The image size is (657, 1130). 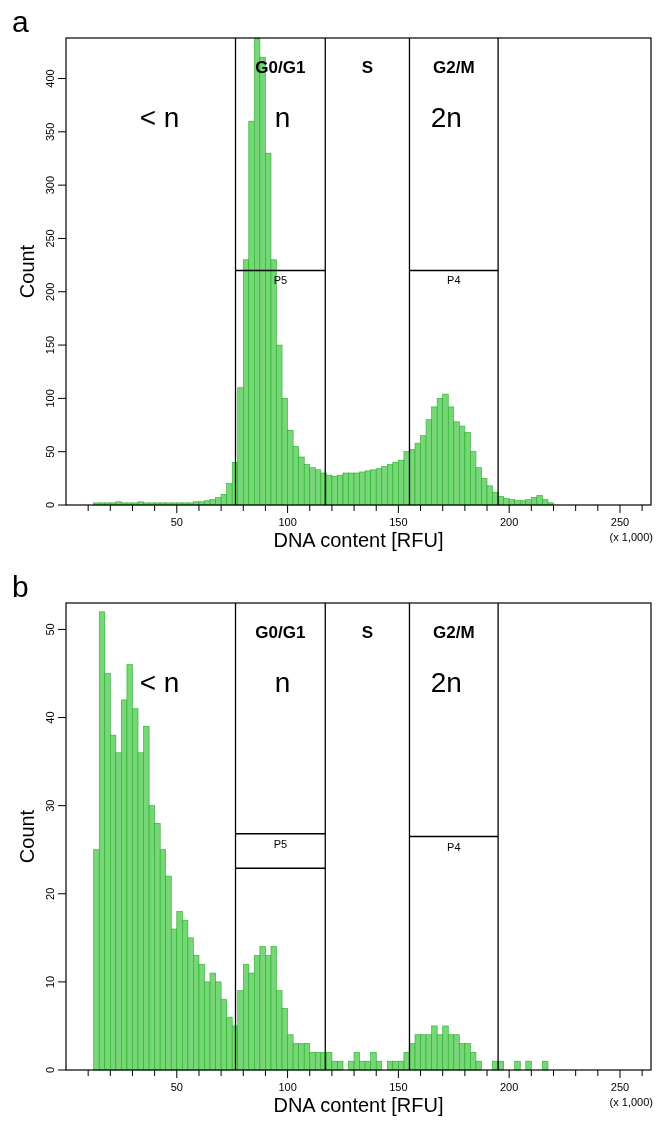 I want to click on y-tick-label: 150, so click(x=50, y=345).